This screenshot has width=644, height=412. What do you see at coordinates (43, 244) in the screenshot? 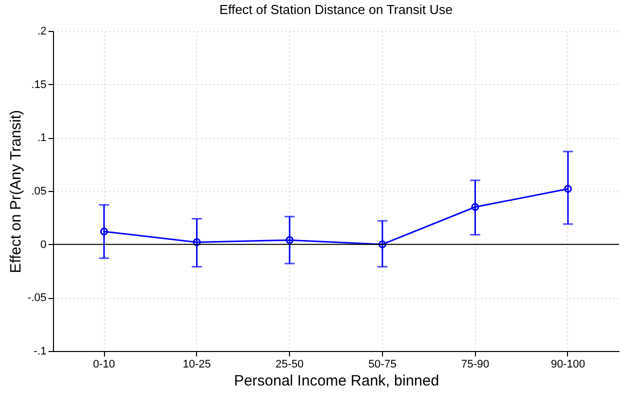
I see `y-tick-label: 0` at bounding box center [43, 244].